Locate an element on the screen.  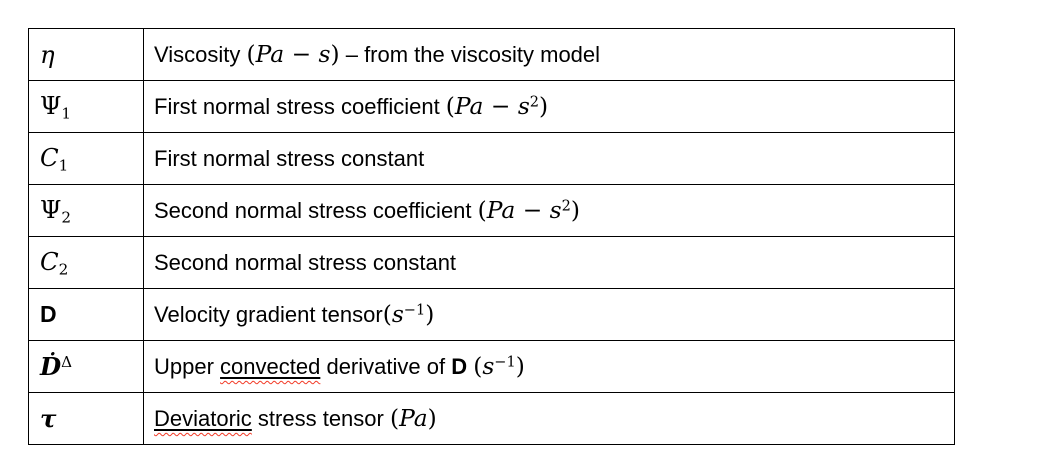
table-row: ḊΔ Upper convected derivative of D (s−1) is located at coordinates (491, 366).